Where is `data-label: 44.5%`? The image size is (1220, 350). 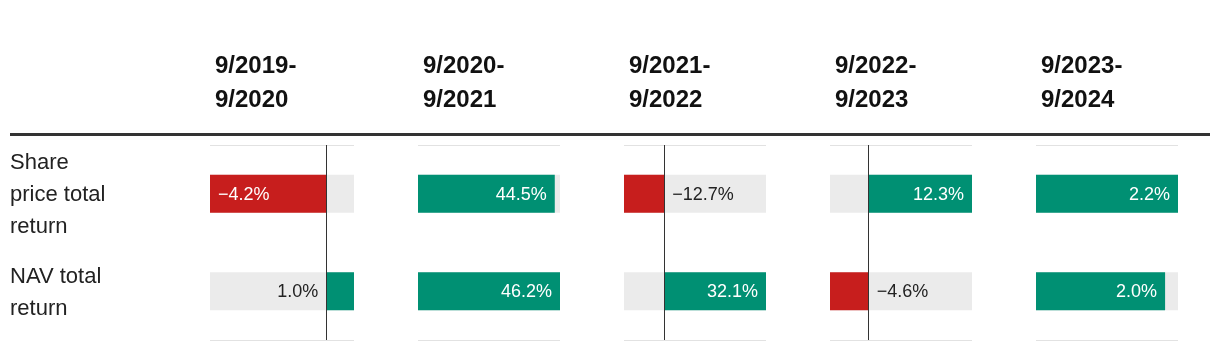
data-label: 44.5% is located at coordinates (521, 193).